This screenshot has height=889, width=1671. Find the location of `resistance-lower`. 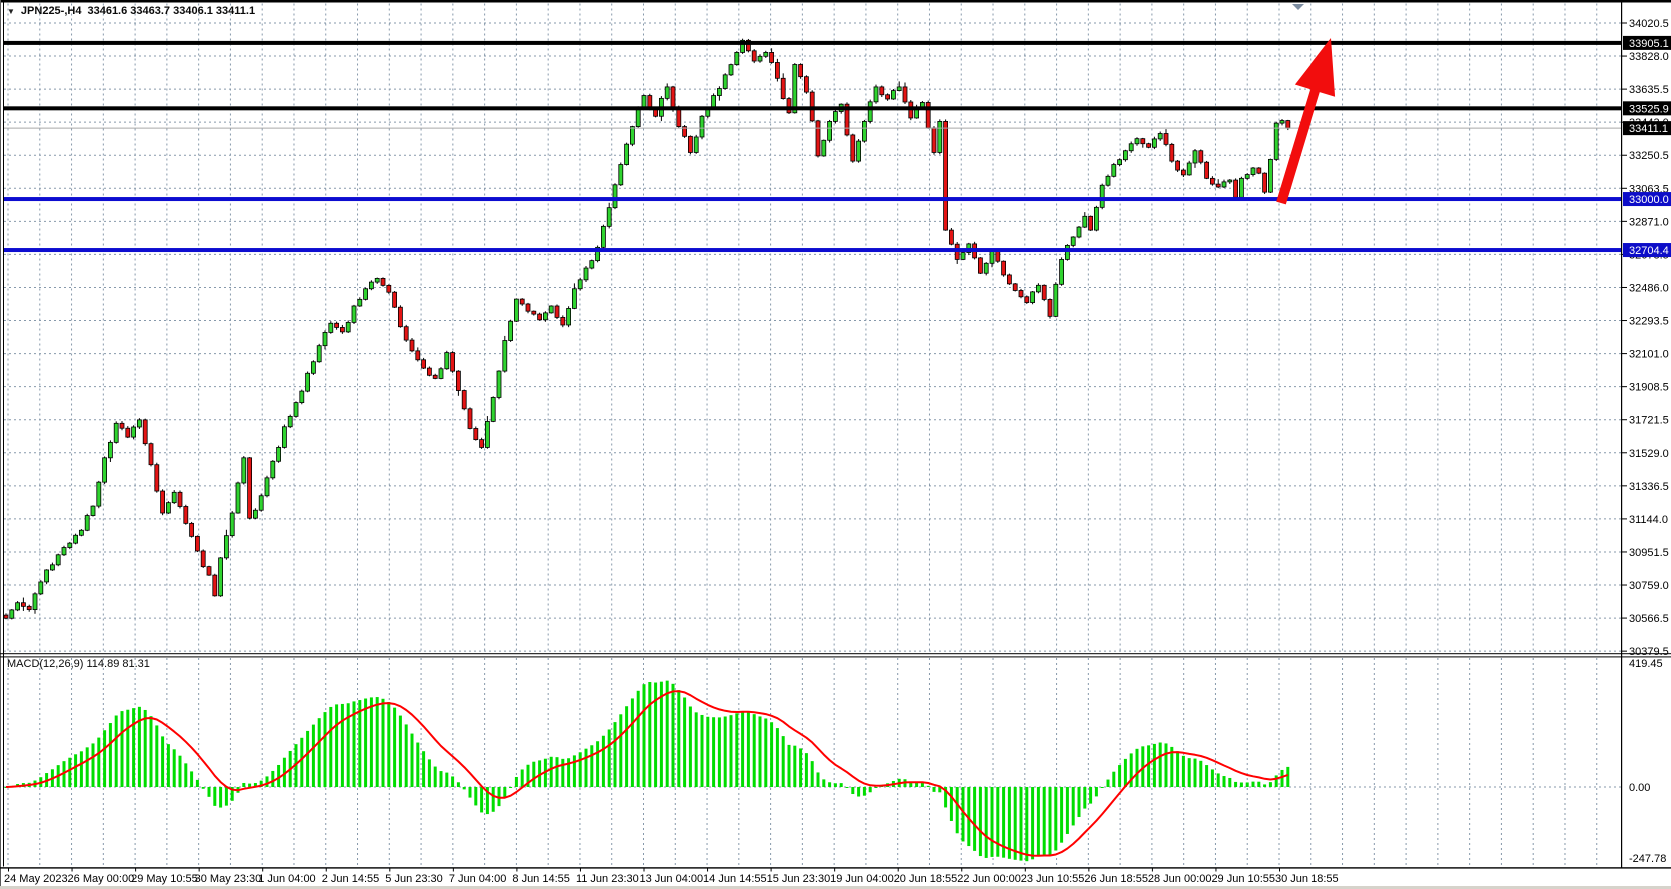

resistance-lower is located at coordinates (812, 108).